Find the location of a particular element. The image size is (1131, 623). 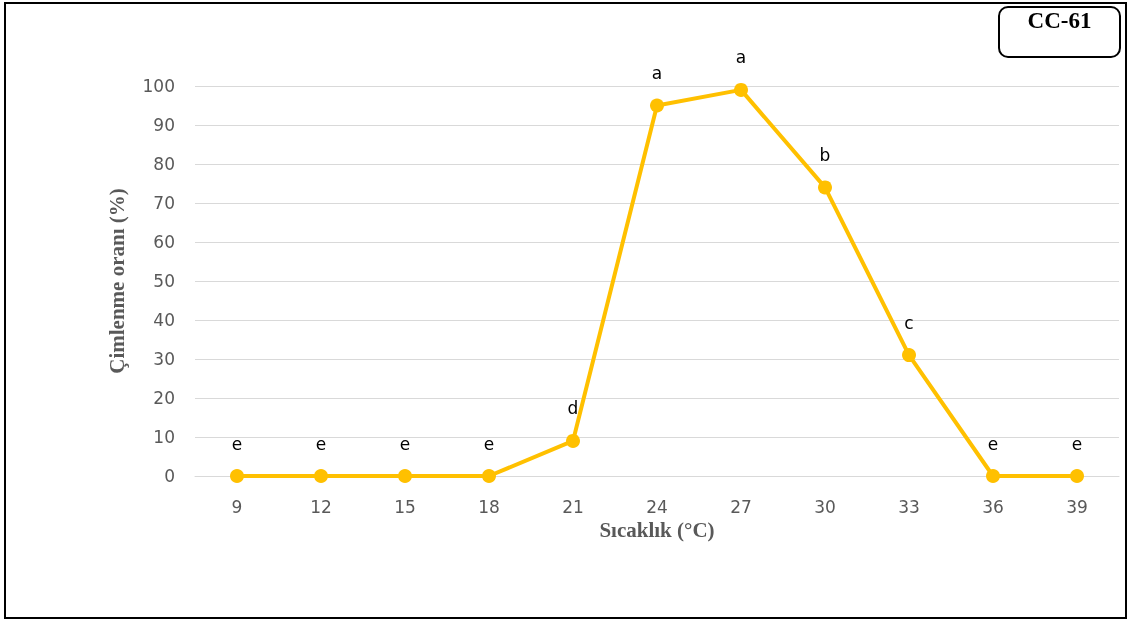

y-tick-label: 100 is located at coordinates (158, 86).